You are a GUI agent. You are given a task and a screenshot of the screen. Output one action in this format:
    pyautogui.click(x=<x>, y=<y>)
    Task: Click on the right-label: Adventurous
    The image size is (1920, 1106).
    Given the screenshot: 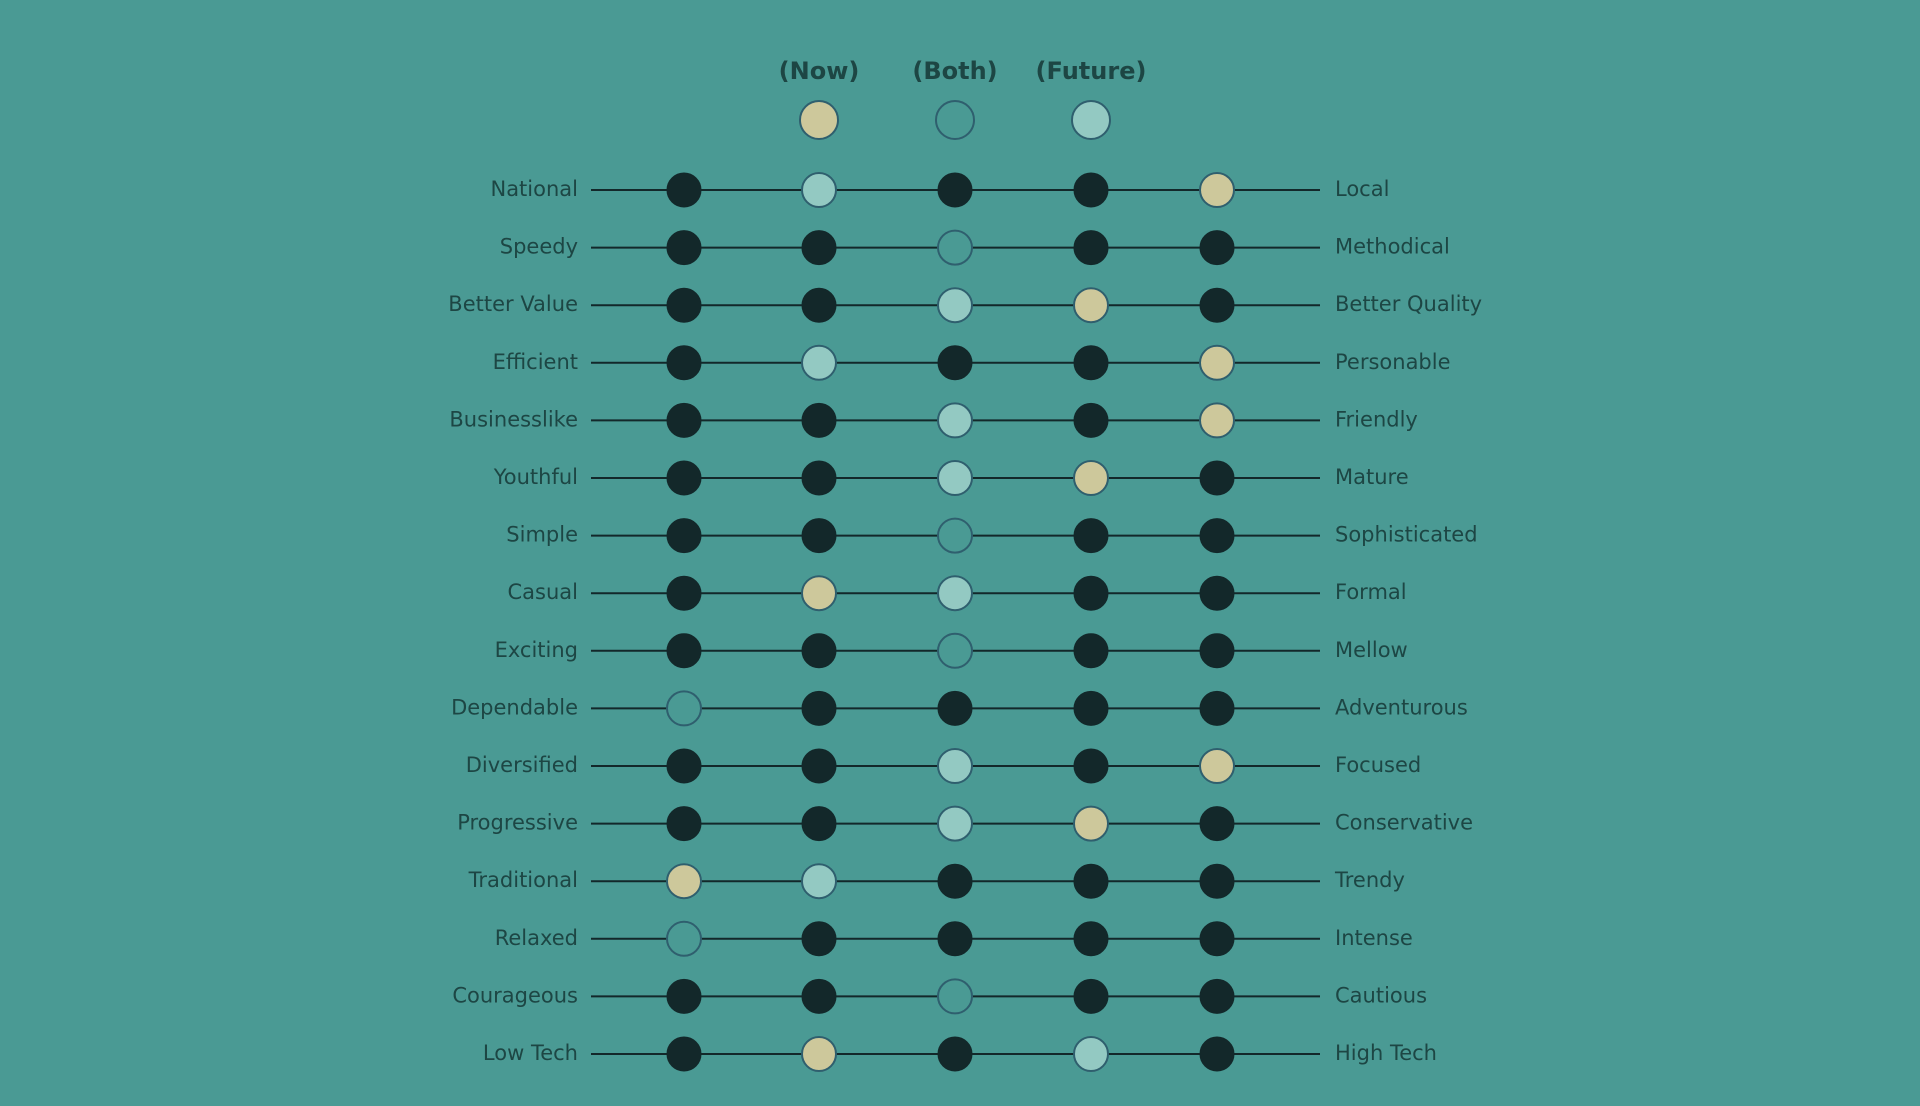 What is the action you would take?
    pyautogui.click(x=1401, y=707)
    